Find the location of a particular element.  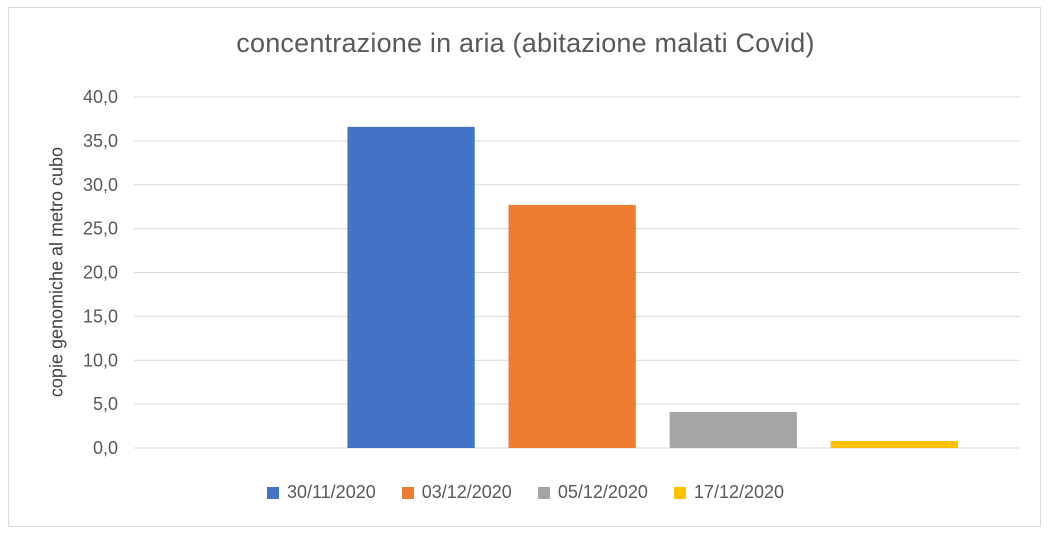

legend-item: 30/11/2020 is located at coordinates (321, 492).